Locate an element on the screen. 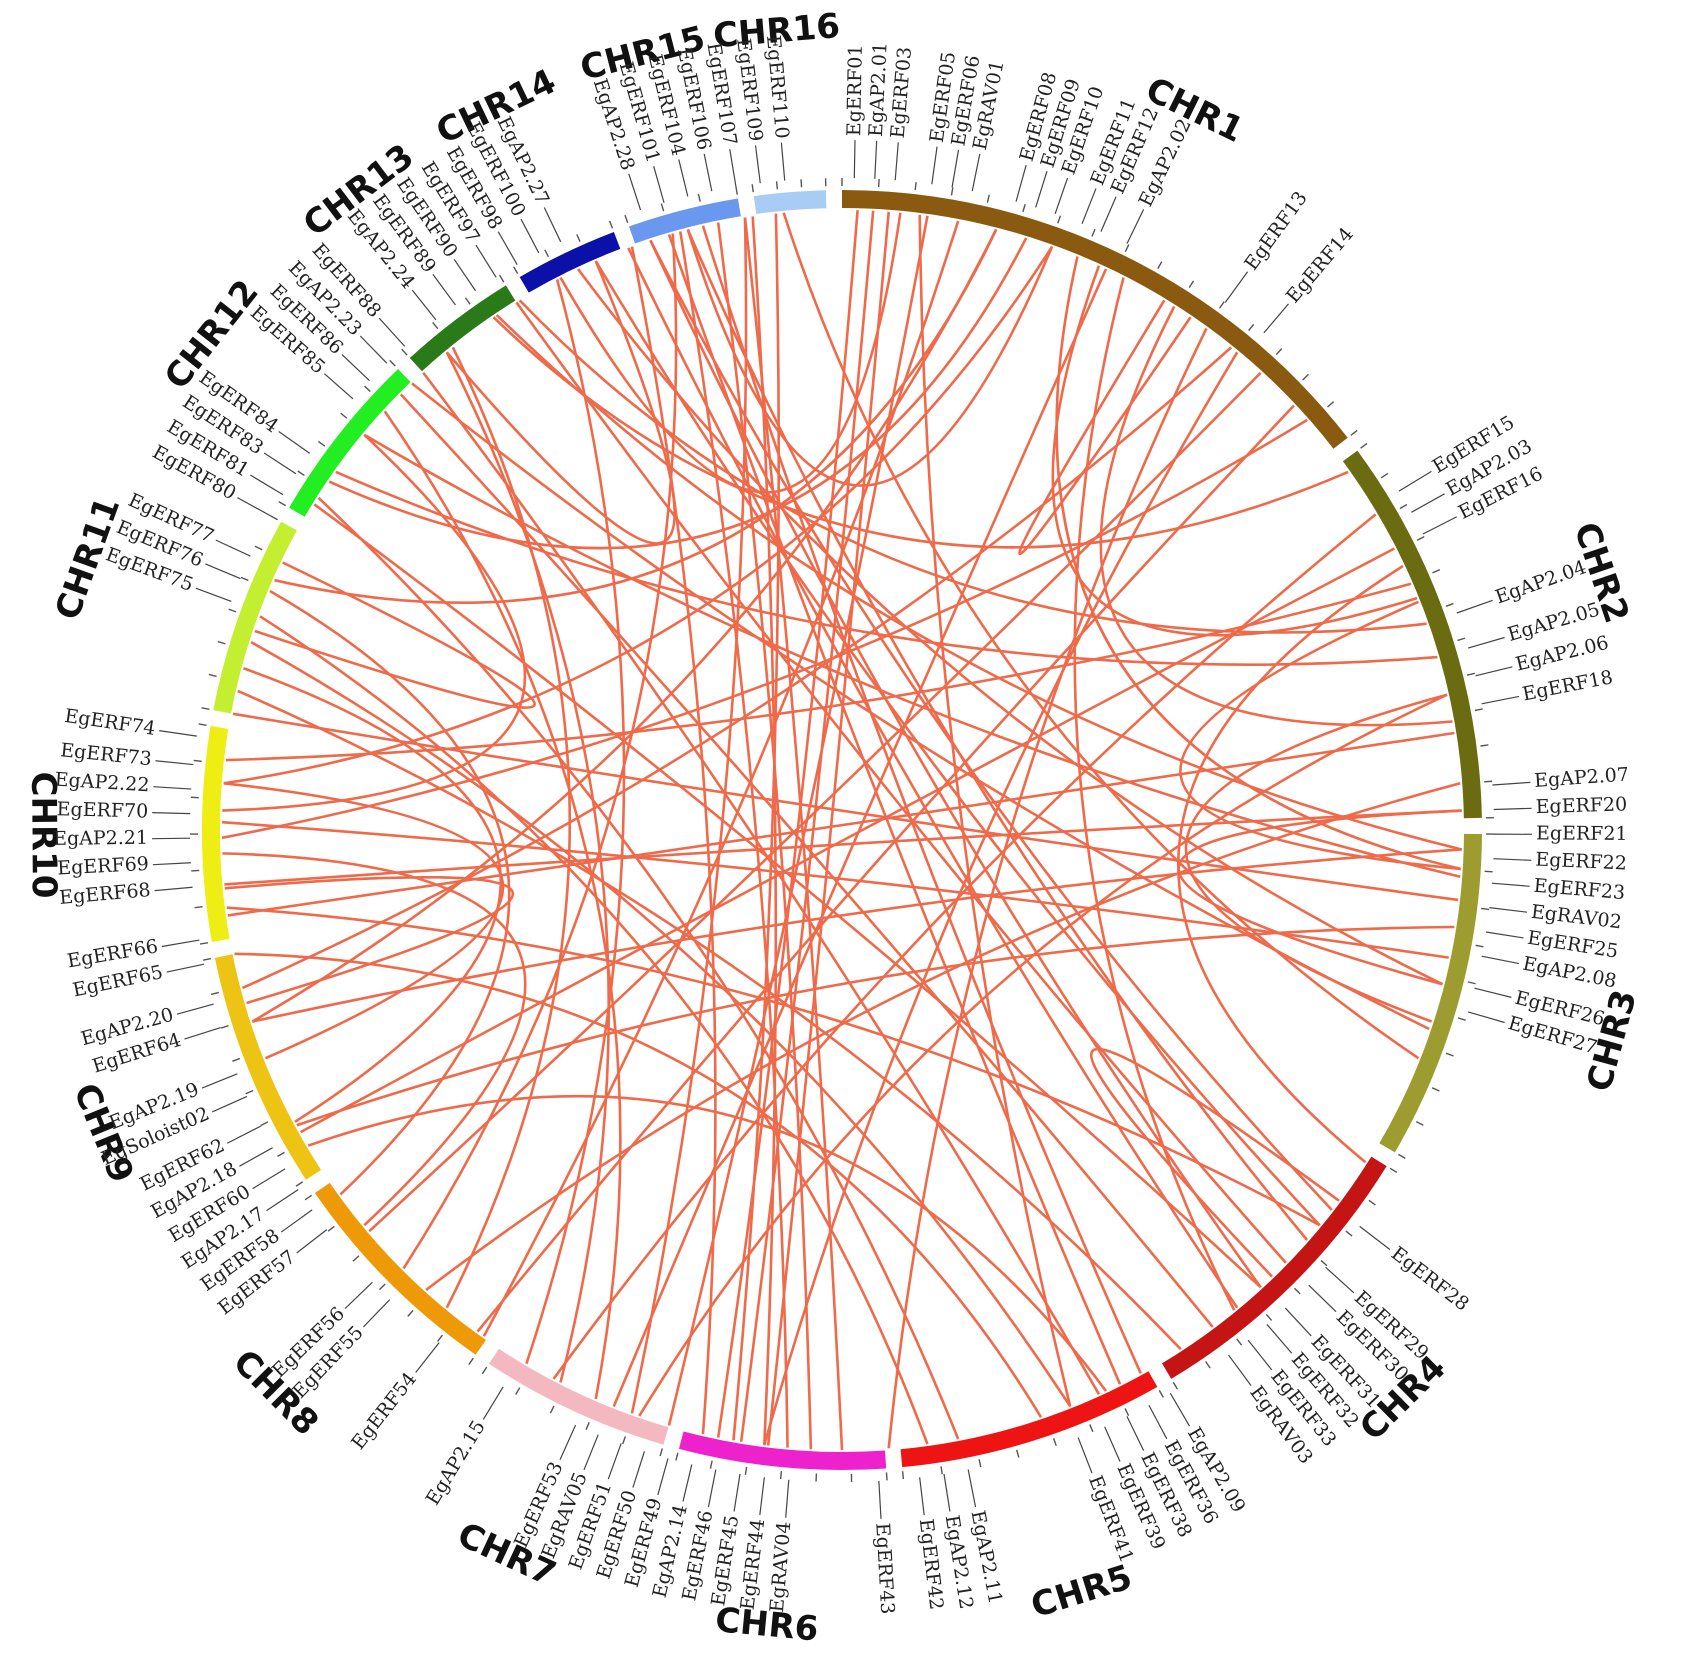 The height and width of the screenshot is (1672, 1682). gene-label: EgAP2.07 is located at coordinates (1582, 778).